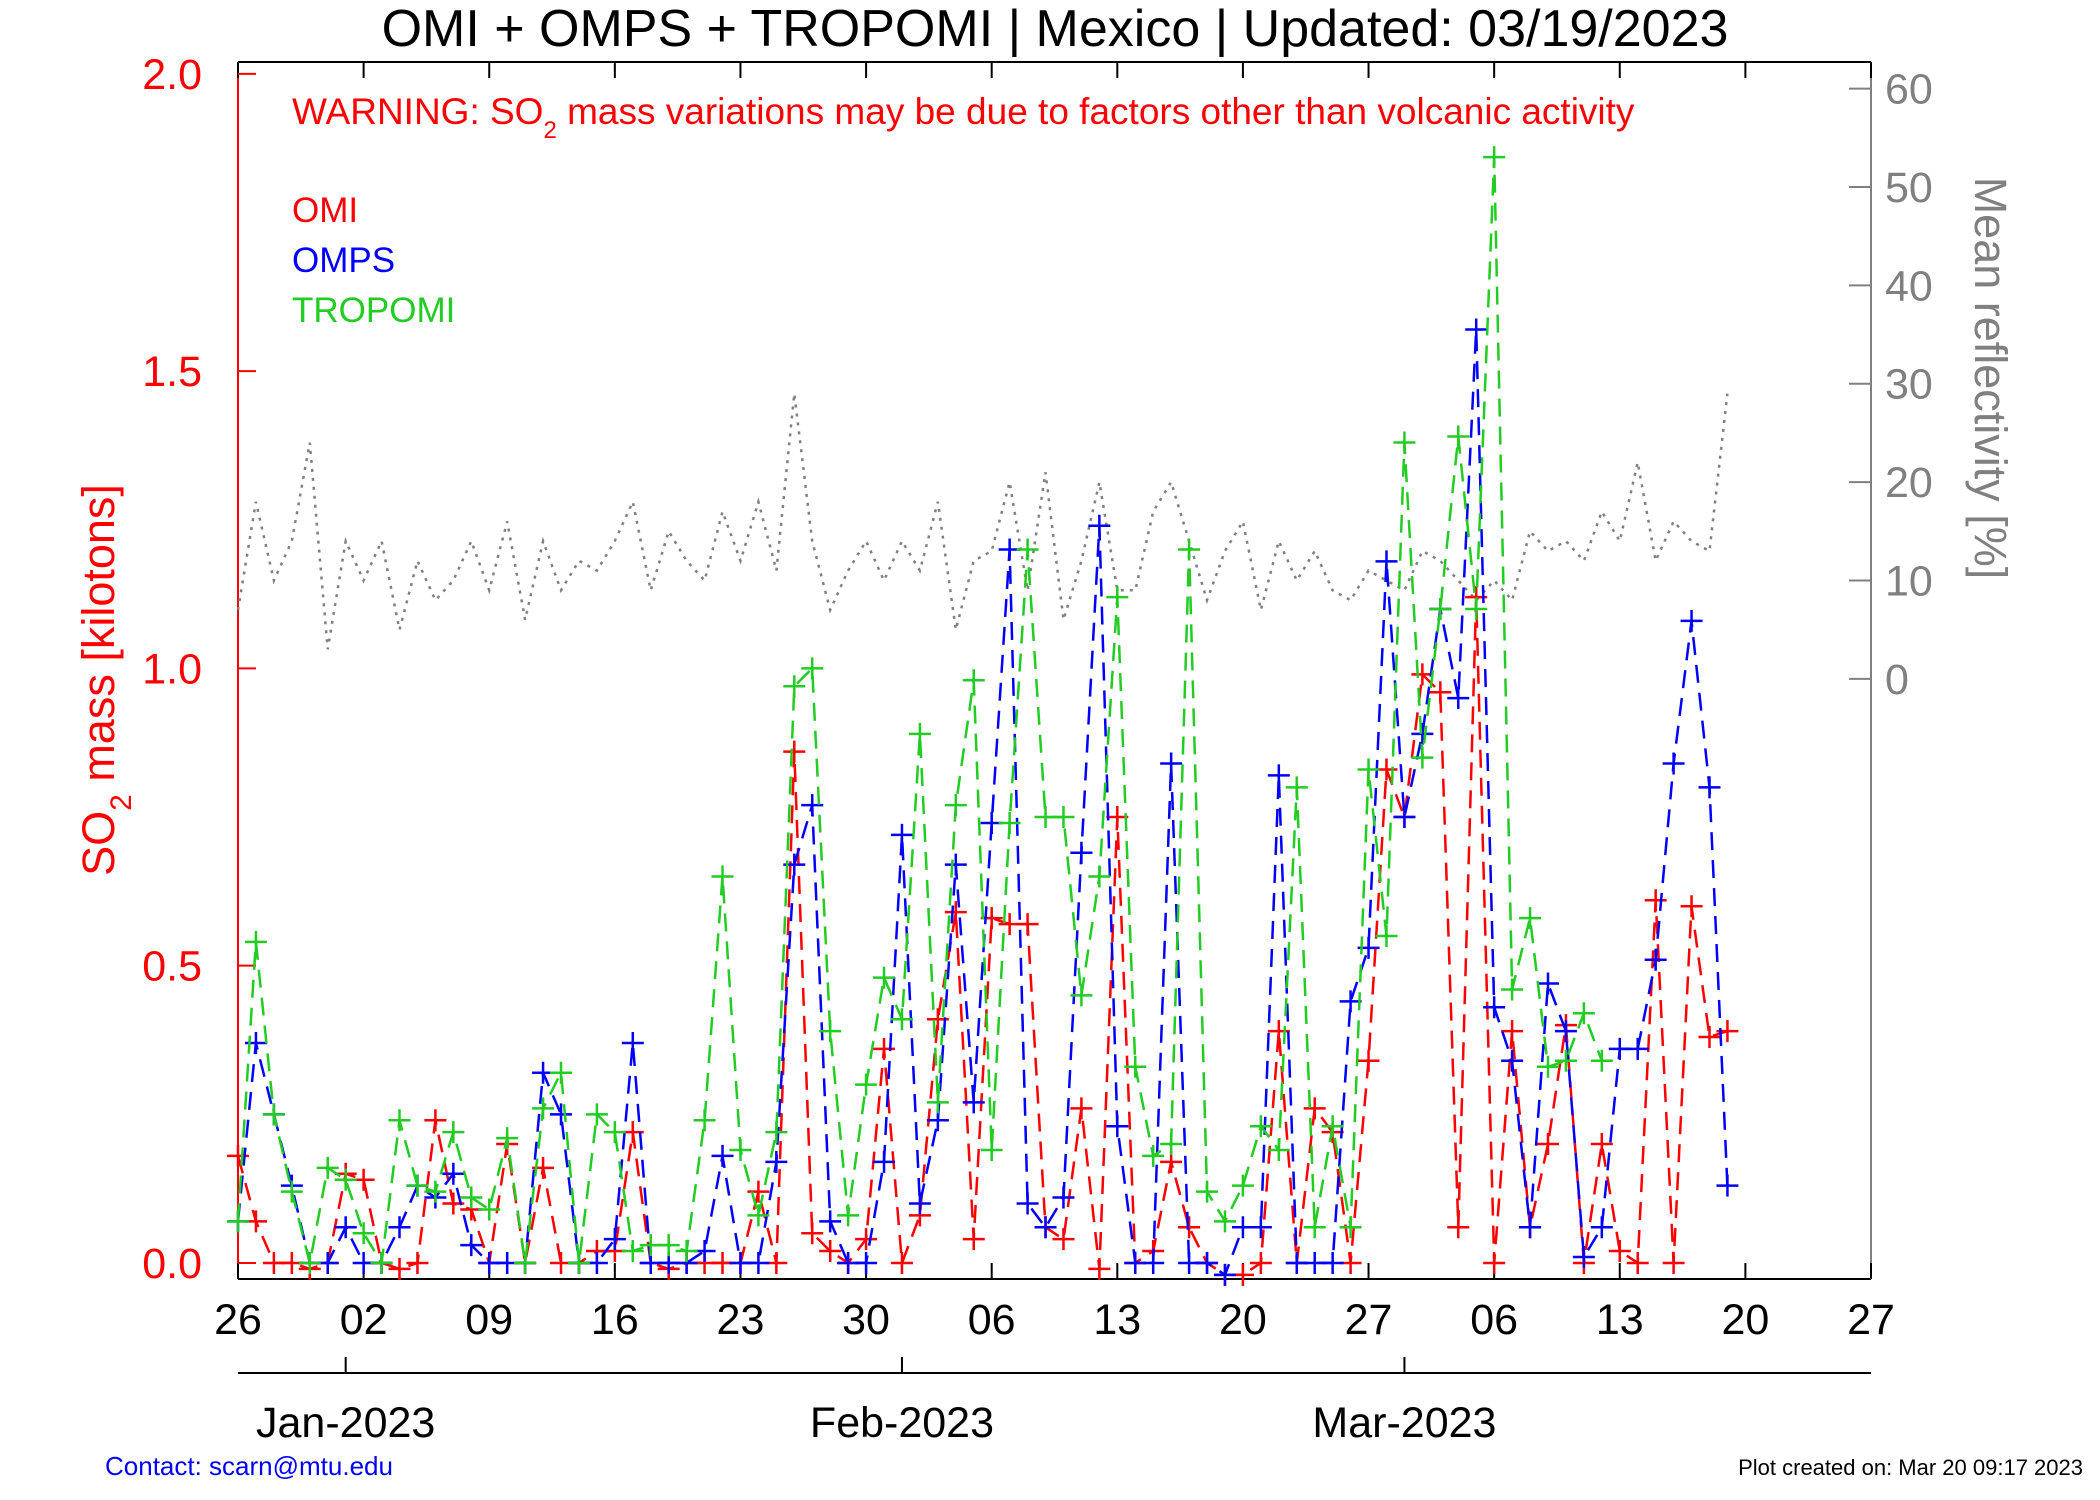 The width and height of the screenshot is (2100, 1500). I want to click on legend-entry: TROPOMI, so click(373, 310).